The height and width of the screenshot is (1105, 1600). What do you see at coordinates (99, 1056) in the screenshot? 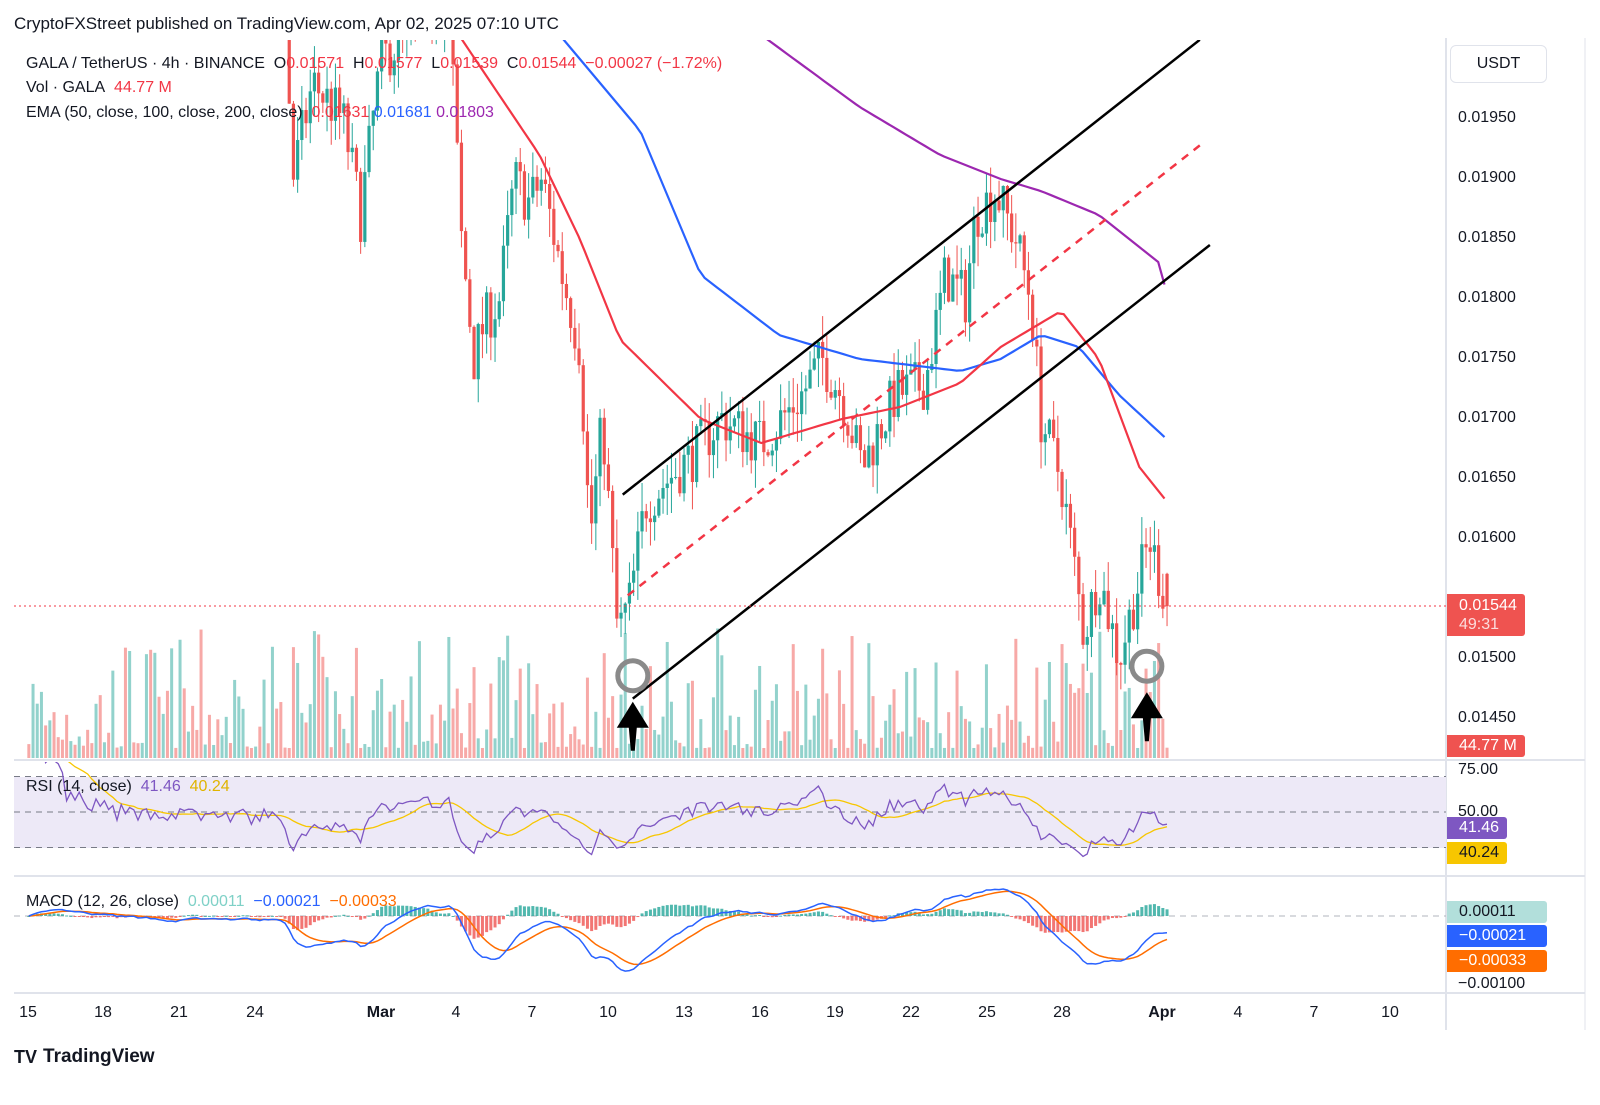
I see `logo-text: TradingView` at bounding box center [99, 1056].